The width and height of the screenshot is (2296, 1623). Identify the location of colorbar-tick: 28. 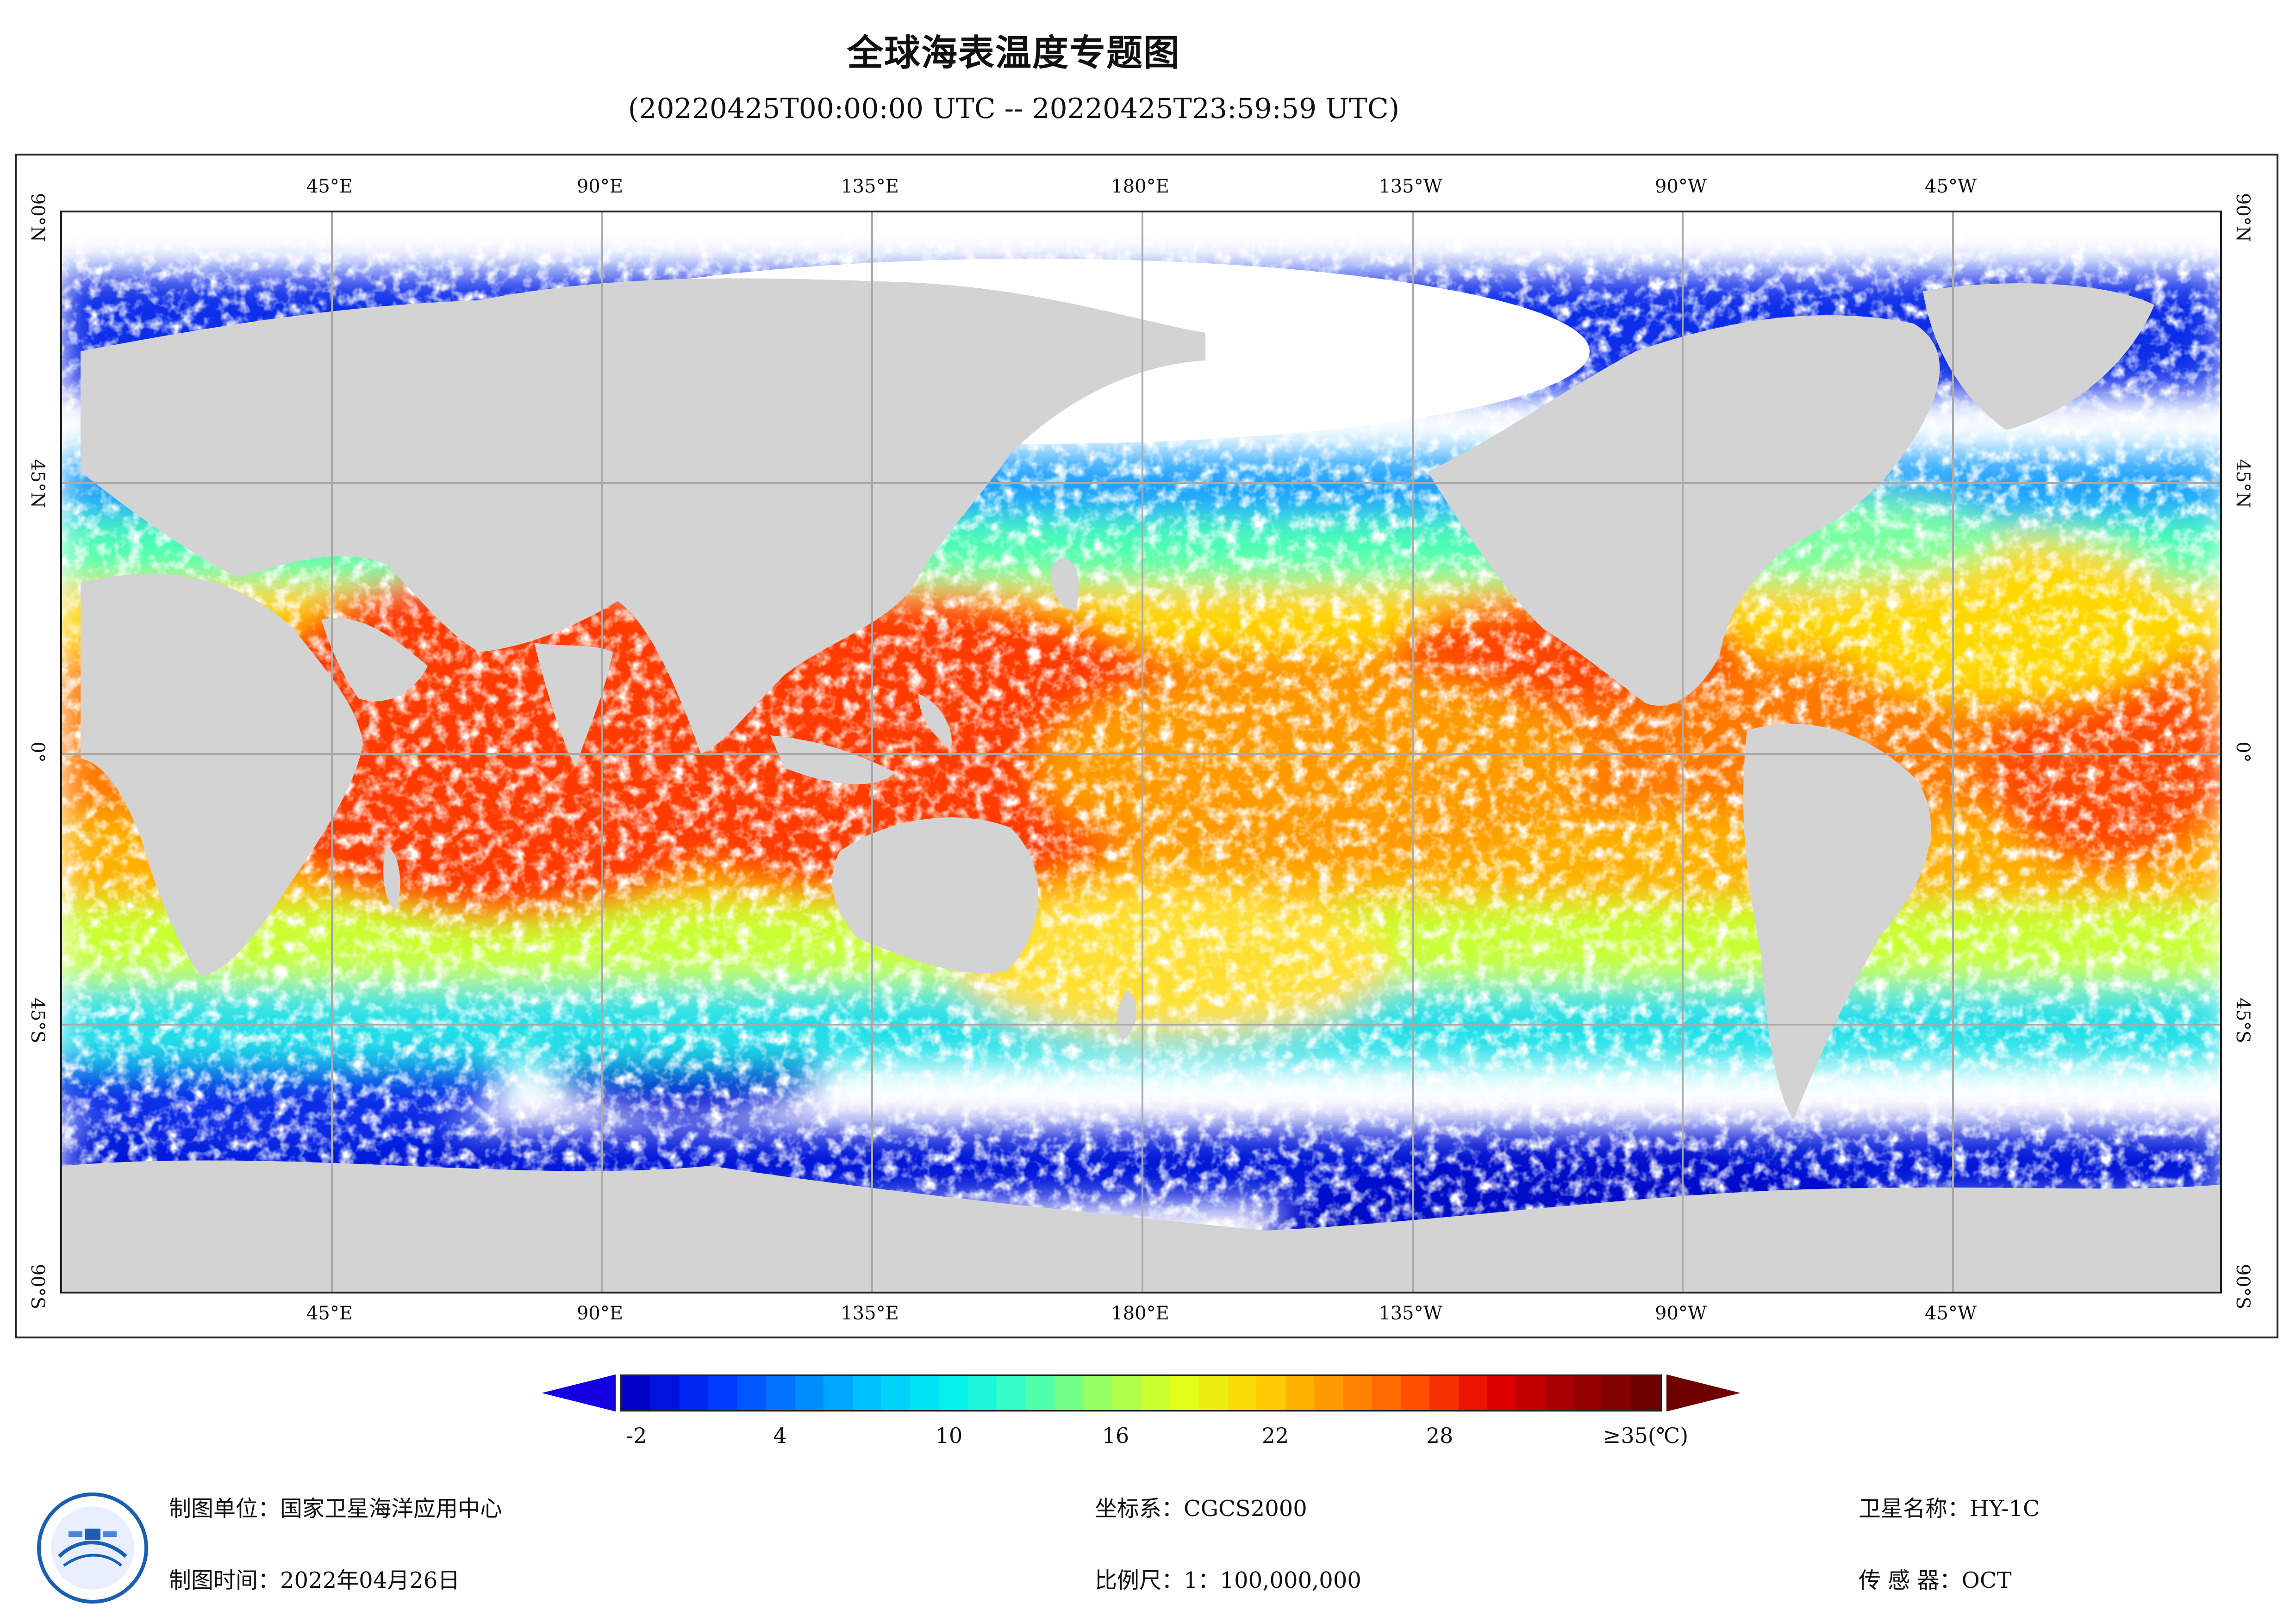
(1440, 1435).